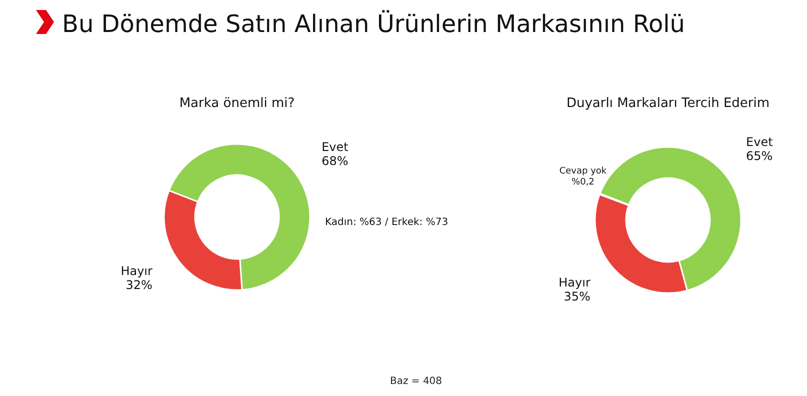 This screenshot has width=807, height=396. What do you see at coordinates (335, 161) in the screenshot?
I see `data-label: 68%` at bounding box center [335, 161].